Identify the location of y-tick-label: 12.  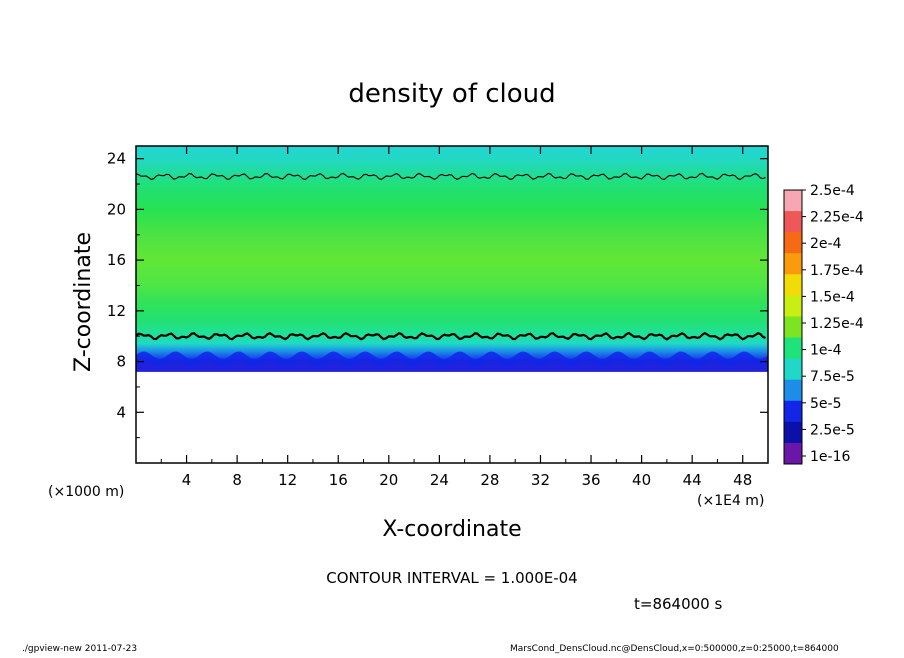
(116, 311).